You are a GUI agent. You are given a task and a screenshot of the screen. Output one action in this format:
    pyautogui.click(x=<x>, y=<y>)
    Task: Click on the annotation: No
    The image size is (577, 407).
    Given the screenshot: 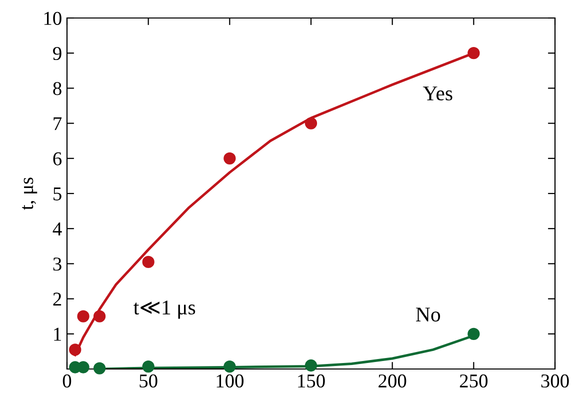 What is the action you would take?
    pyautogui.click(x=428, y=315)
    